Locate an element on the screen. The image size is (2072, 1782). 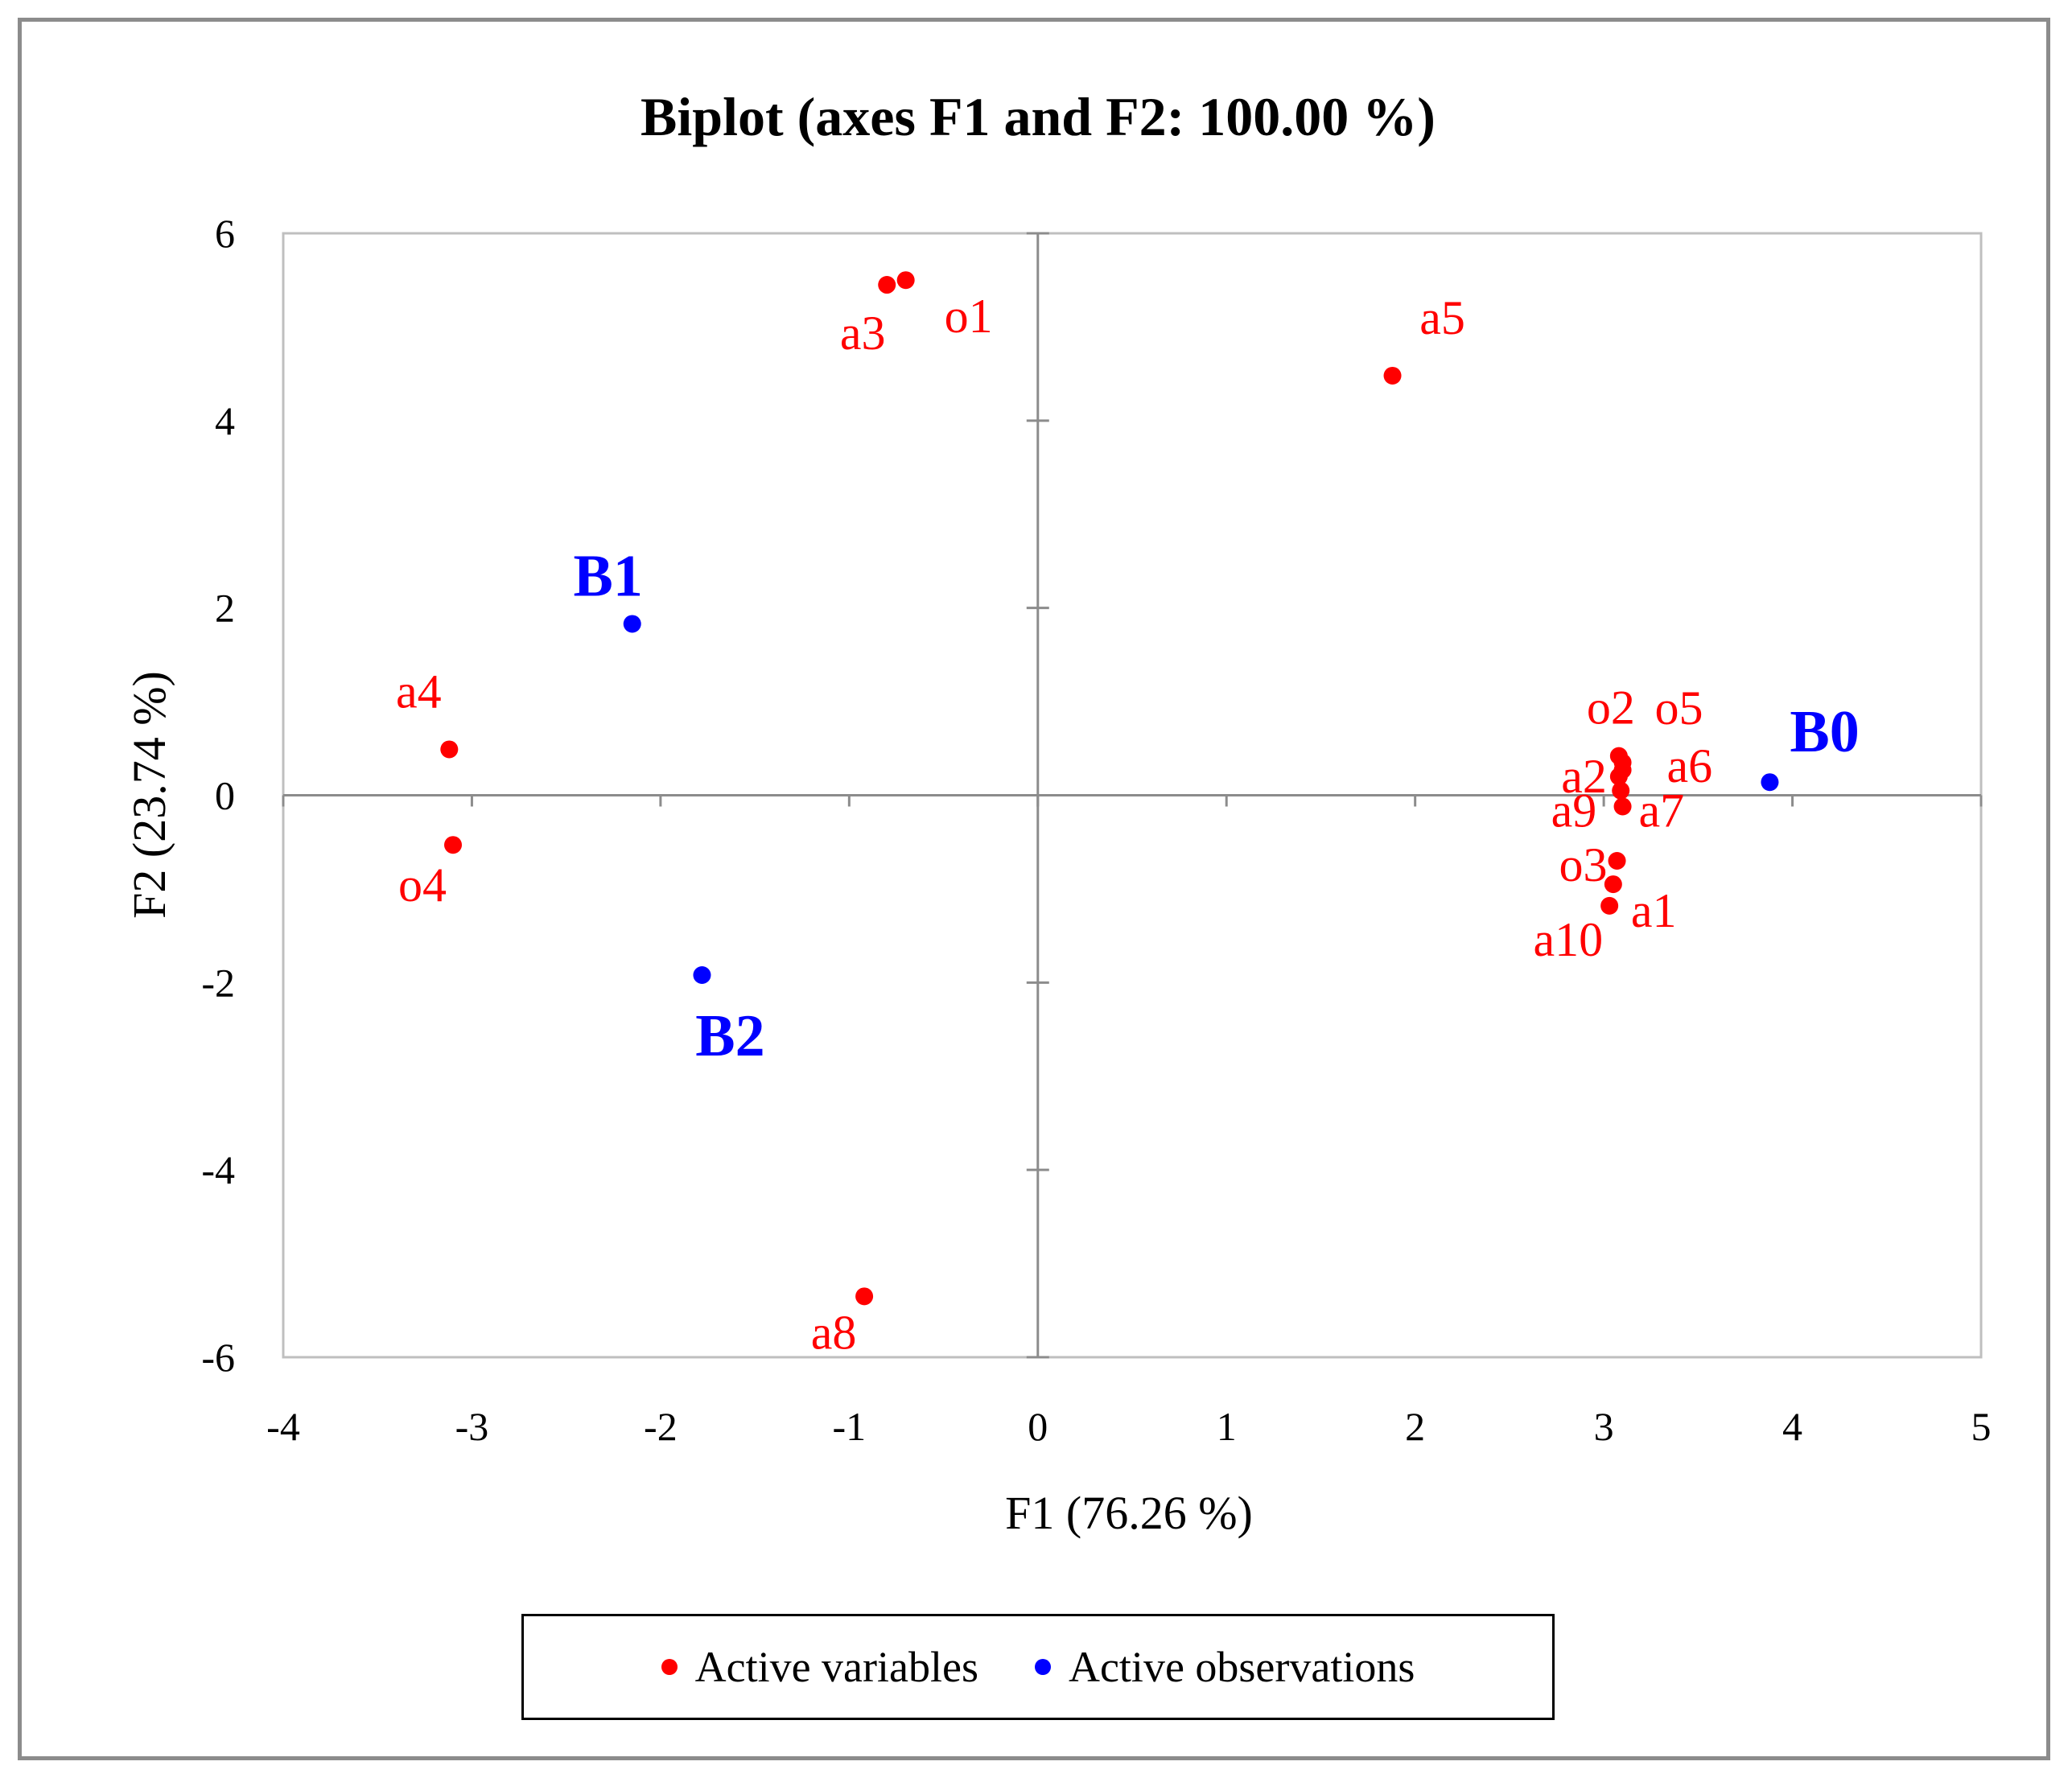
point-o1 is located at coordinates (906, 280).